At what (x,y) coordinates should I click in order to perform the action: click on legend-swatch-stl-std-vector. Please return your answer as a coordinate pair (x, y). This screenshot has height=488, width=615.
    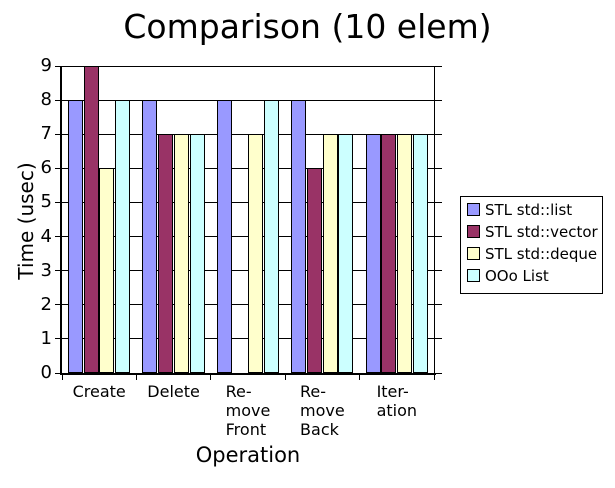
    Looking at the image, I should click on (473, 231).